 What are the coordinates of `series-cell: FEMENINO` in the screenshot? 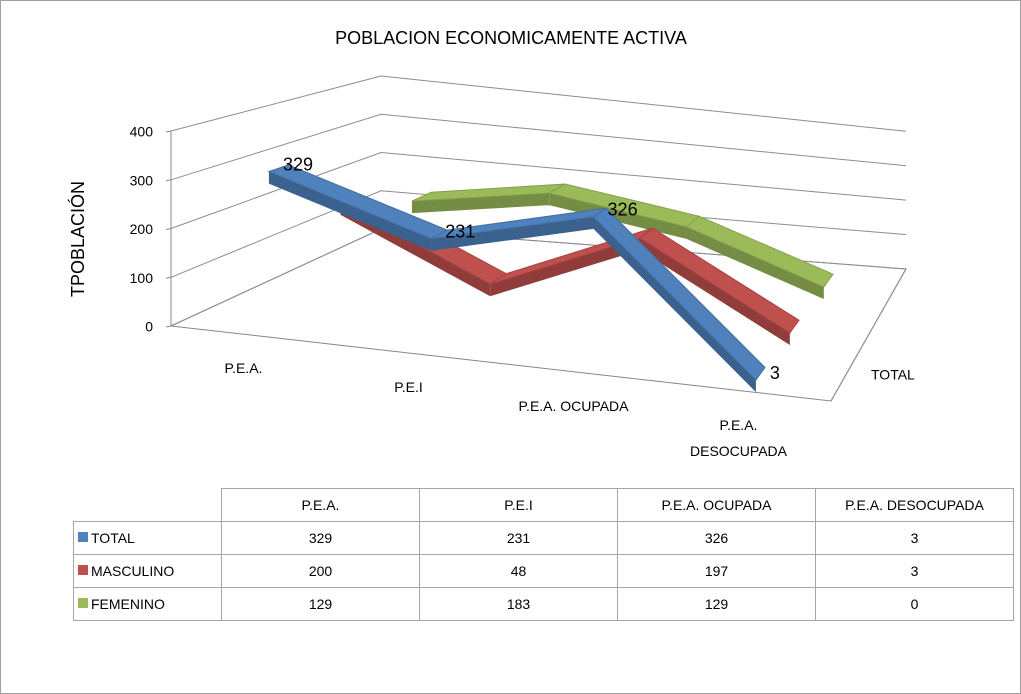 It's located at (147, 604).